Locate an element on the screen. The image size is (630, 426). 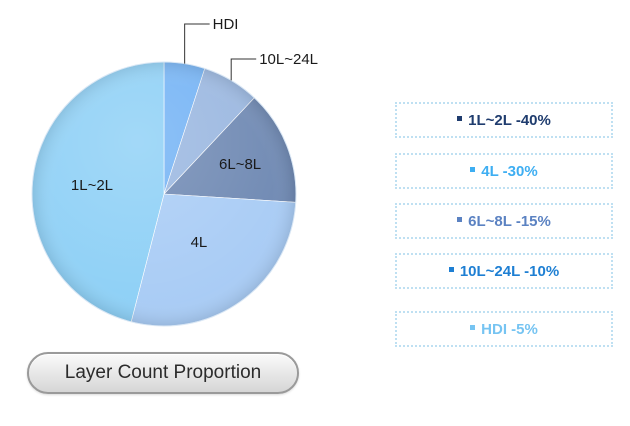
legend-label: HDI -5% is located at coordinates (509, 329).